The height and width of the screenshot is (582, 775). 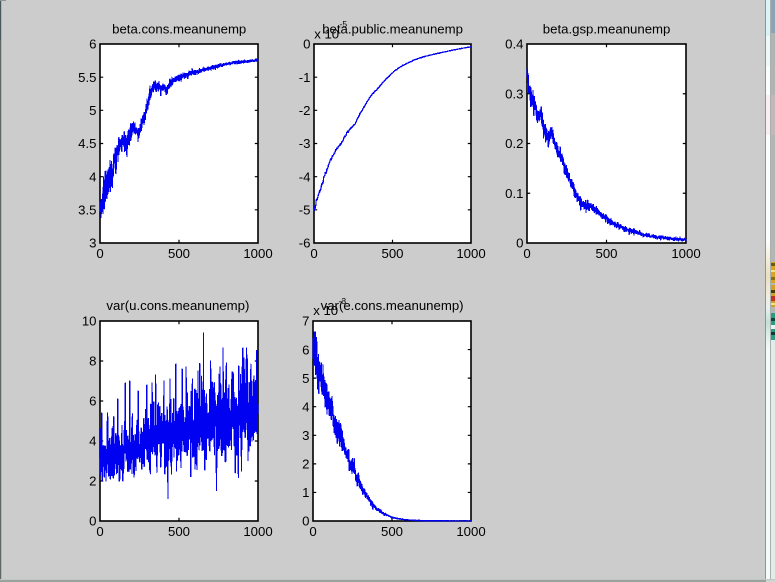 What do you see at coordinates (87, 77) in the screenshot?
I see `svg-text: 5.5` at bounding box center [87, 77].